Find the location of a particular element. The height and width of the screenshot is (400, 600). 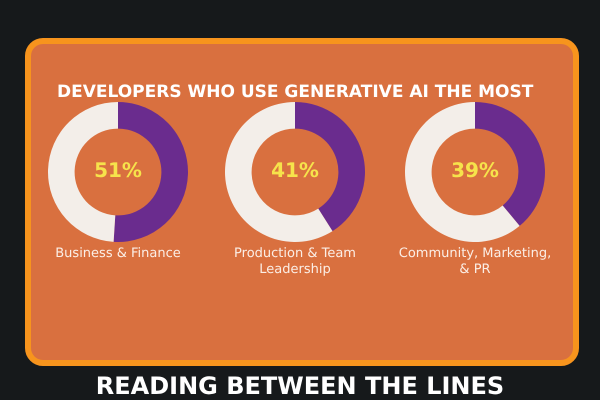

text: Business & Finance is located at coordinates (118, 254).